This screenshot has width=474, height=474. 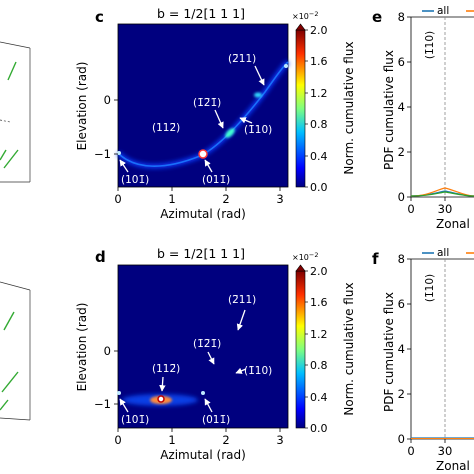 What do you see at coordinates (300, 108) in the screenshot?
I see `colorbar-c` at bounding box center [300, 108].